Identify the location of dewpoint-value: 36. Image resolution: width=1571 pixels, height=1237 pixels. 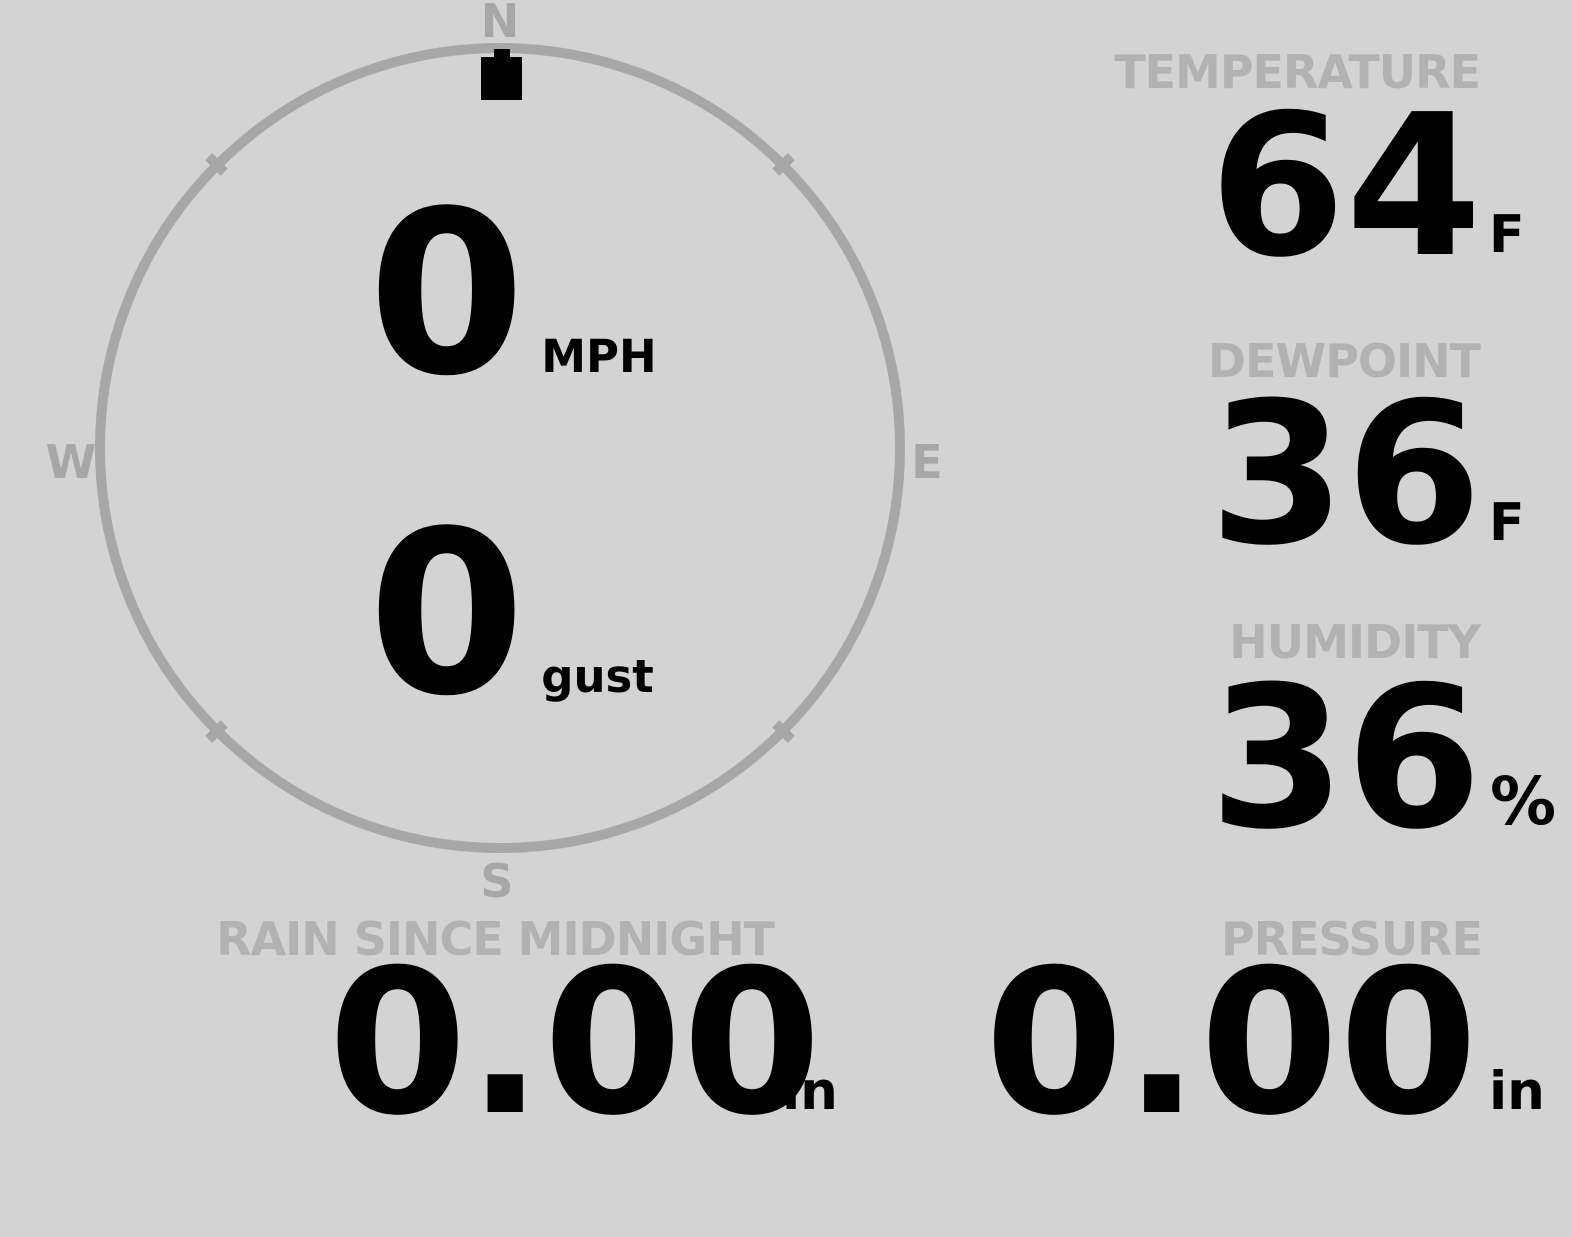
(1345, 475).